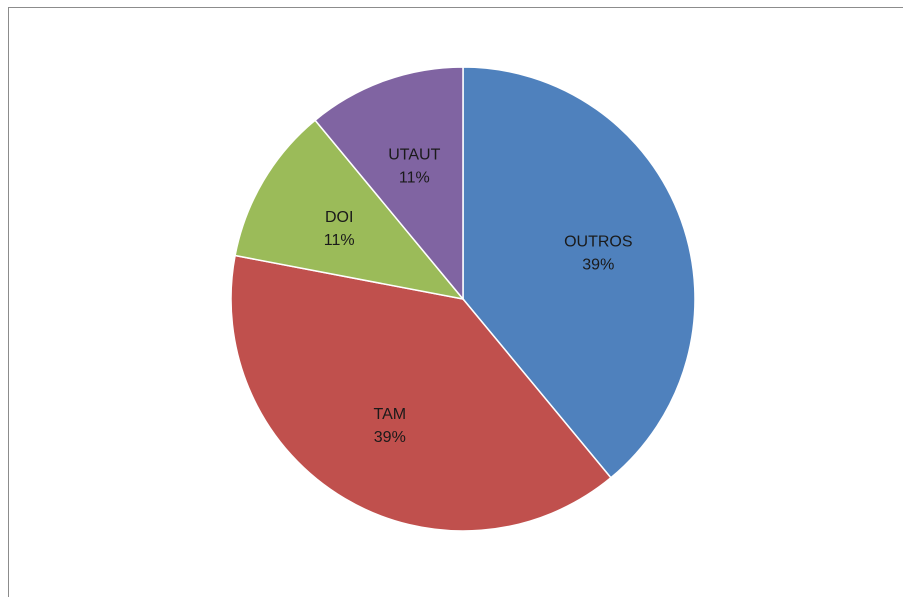  I want to click on slice-value-outros: 39%, so click(598, 264).